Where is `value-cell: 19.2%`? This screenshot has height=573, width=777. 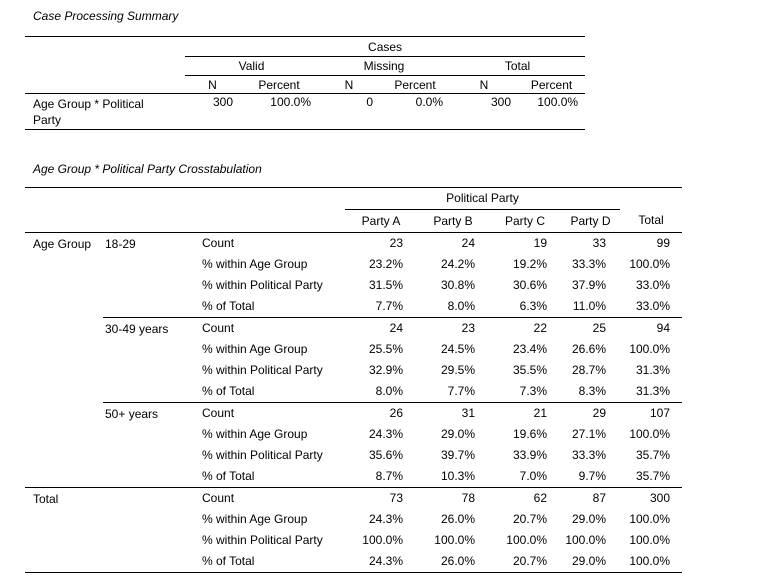
value-cell: 19.2% is located at coordinates (529, 264).